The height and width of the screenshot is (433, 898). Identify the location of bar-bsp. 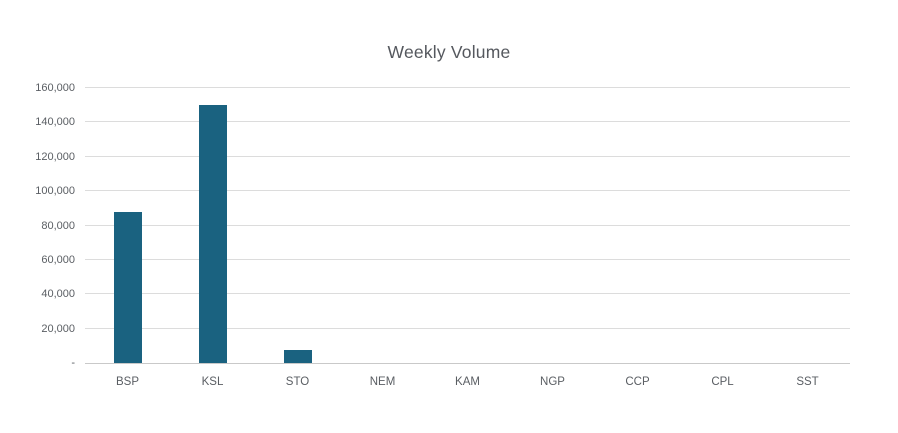
(127, 287).